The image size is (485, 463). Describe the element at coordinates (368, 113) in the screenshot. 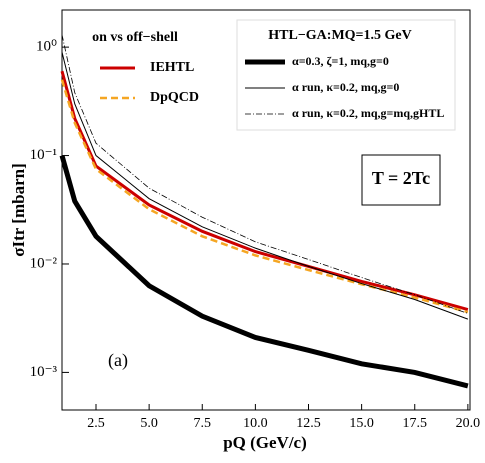

I see `legend-label: α run, κ=0.2, mq,g=mq,gHTL` at that location.